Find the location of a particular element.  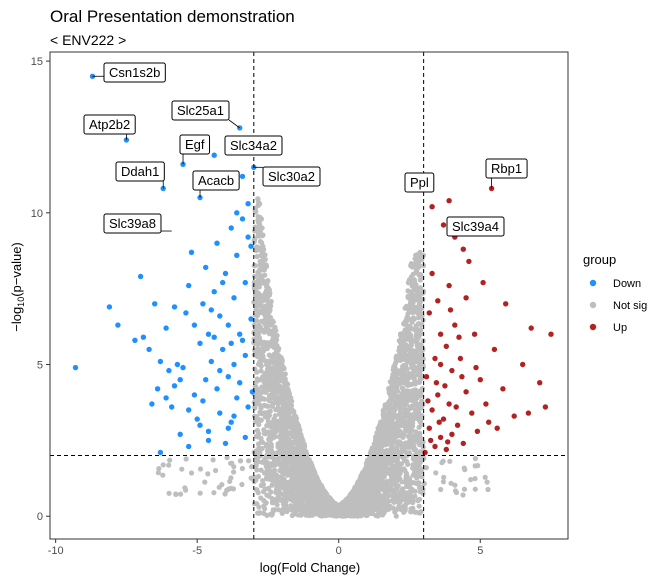

chart-subtitle: < ENV222 > is located at coordinates (88, 40).